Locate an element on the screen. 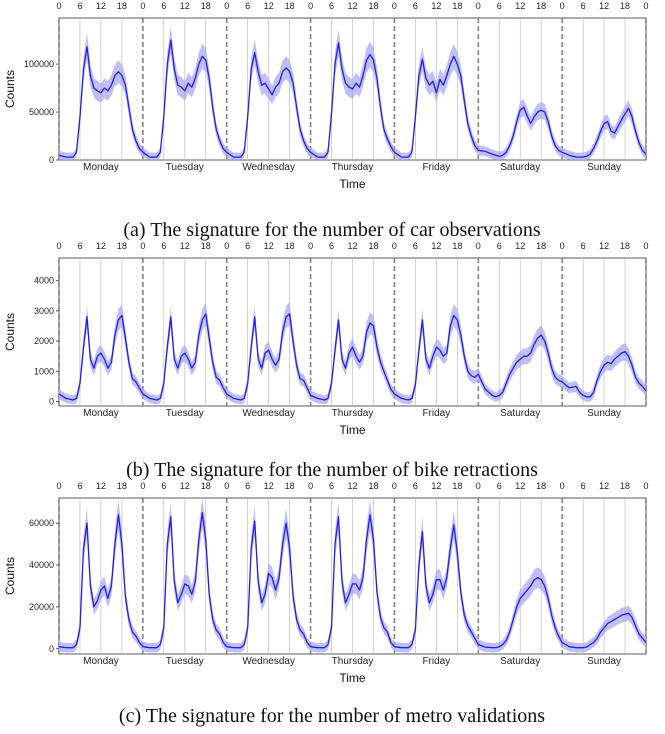  series-line is located at coordinates (352, 357).